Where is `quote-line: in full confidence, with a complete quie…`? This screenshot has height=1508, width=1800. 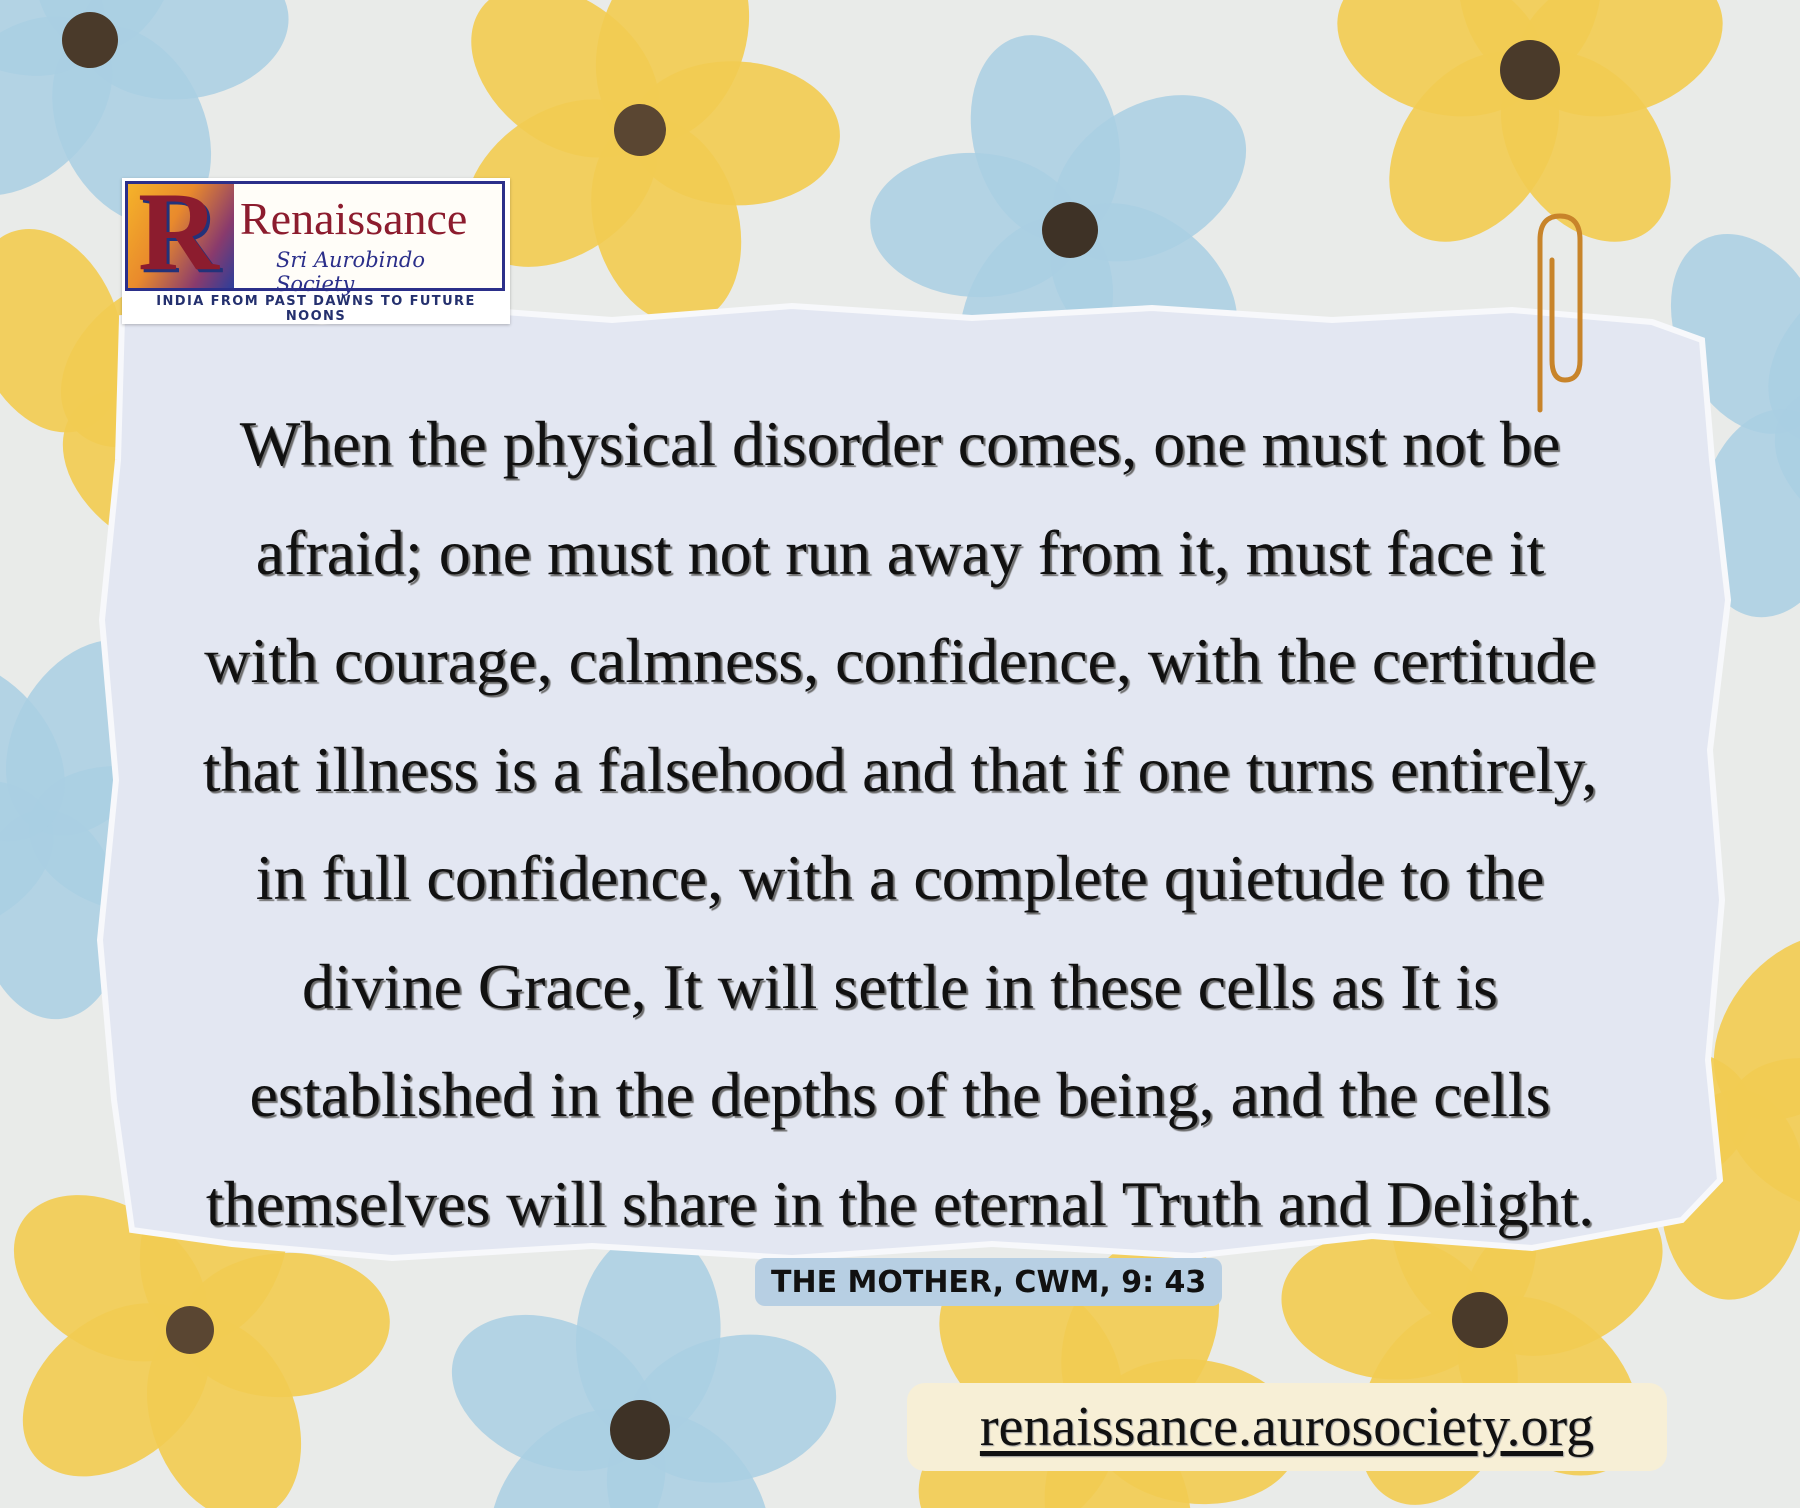 quote-line: in full confidence, with a complete quie… is located at coordinates (900, 877).